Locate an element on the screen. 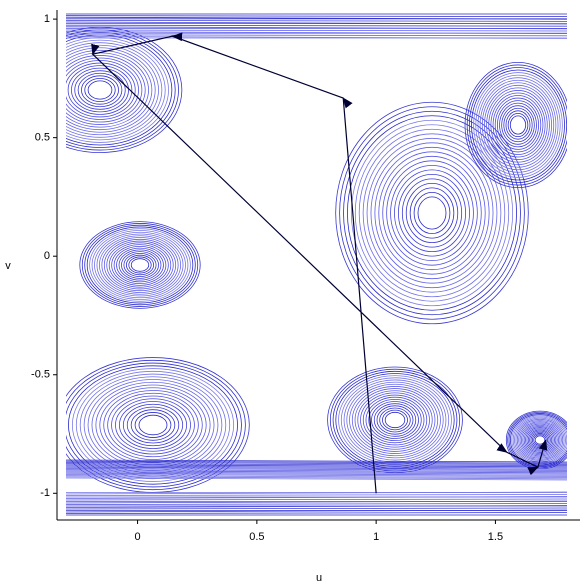 The width and height of the screenshot is (587, 587). y-tick-label: -0.5 is located at coordinates (40, 375).